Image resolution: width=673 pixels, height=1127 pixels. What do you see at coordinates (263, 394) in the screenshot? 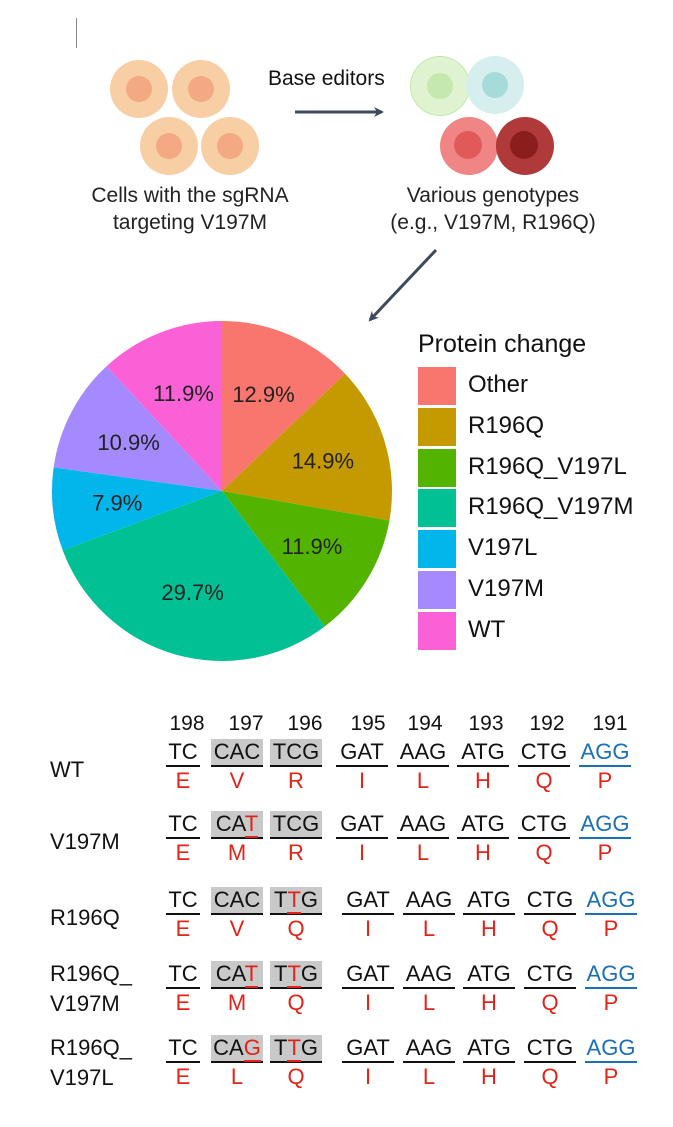
I see `slice-label: 12.9%` at bounding box center [263, 394].